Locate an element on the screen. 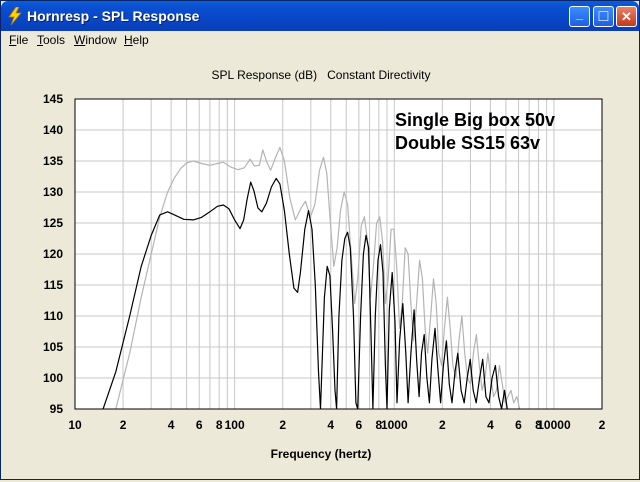 This screenshot has width=640, height=482. x-tick-label: 100 is located at coordinates (235, 425).